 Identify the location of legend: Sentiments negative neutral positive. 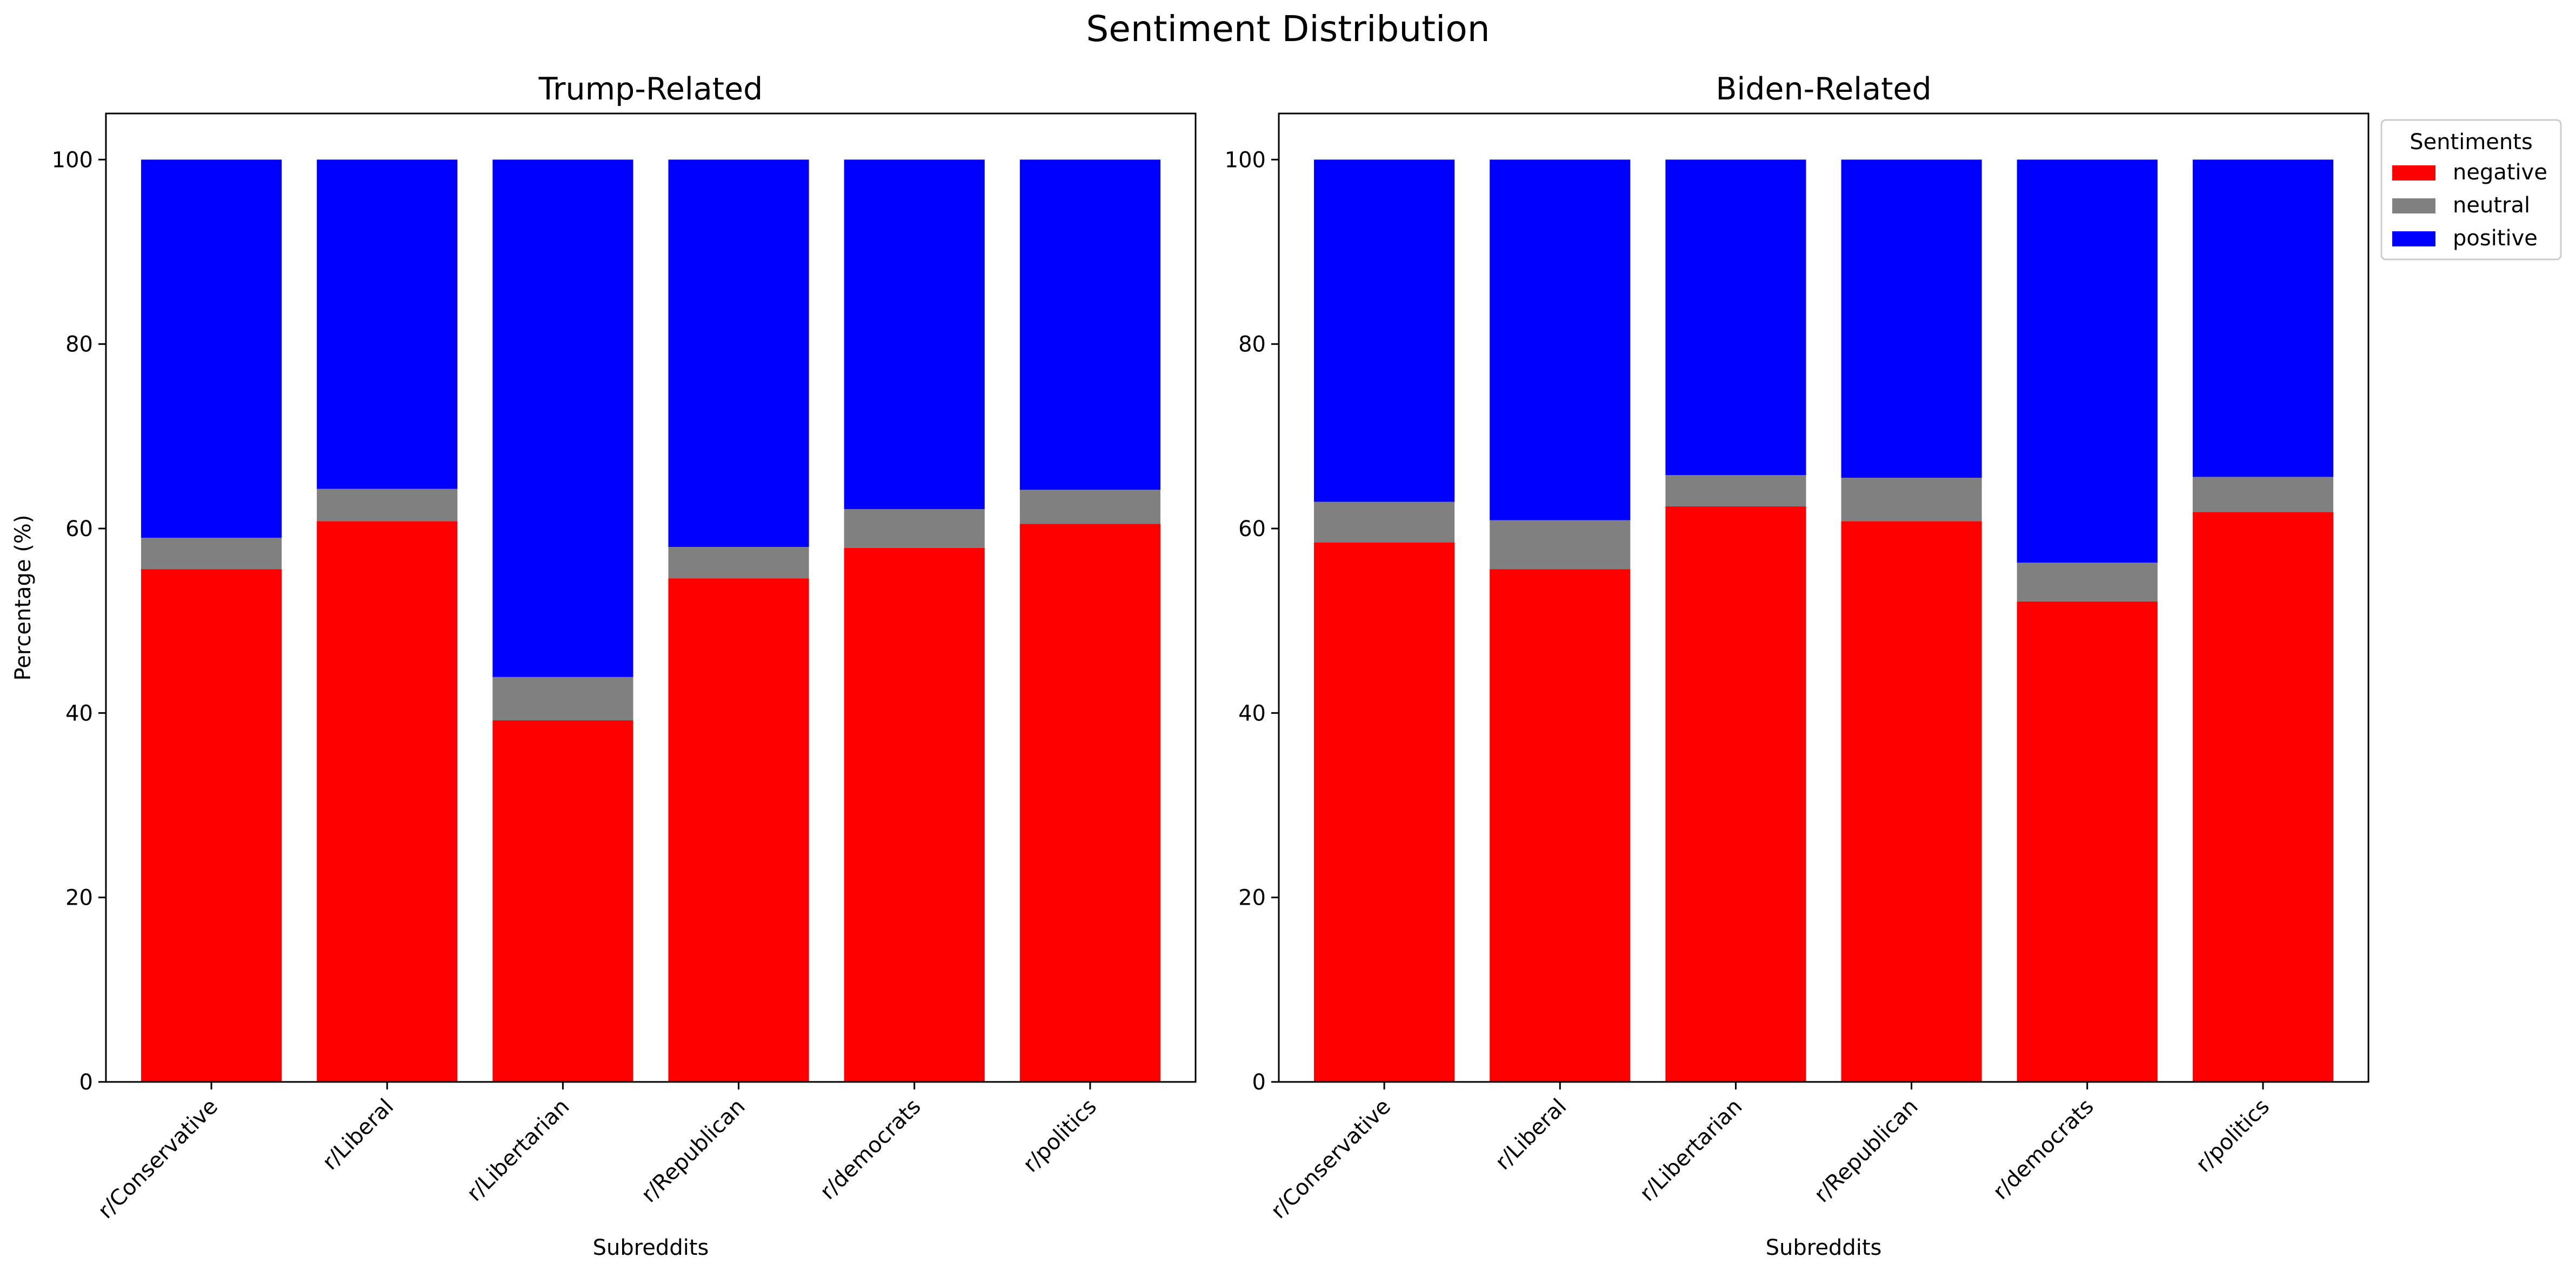
(2471, 189).